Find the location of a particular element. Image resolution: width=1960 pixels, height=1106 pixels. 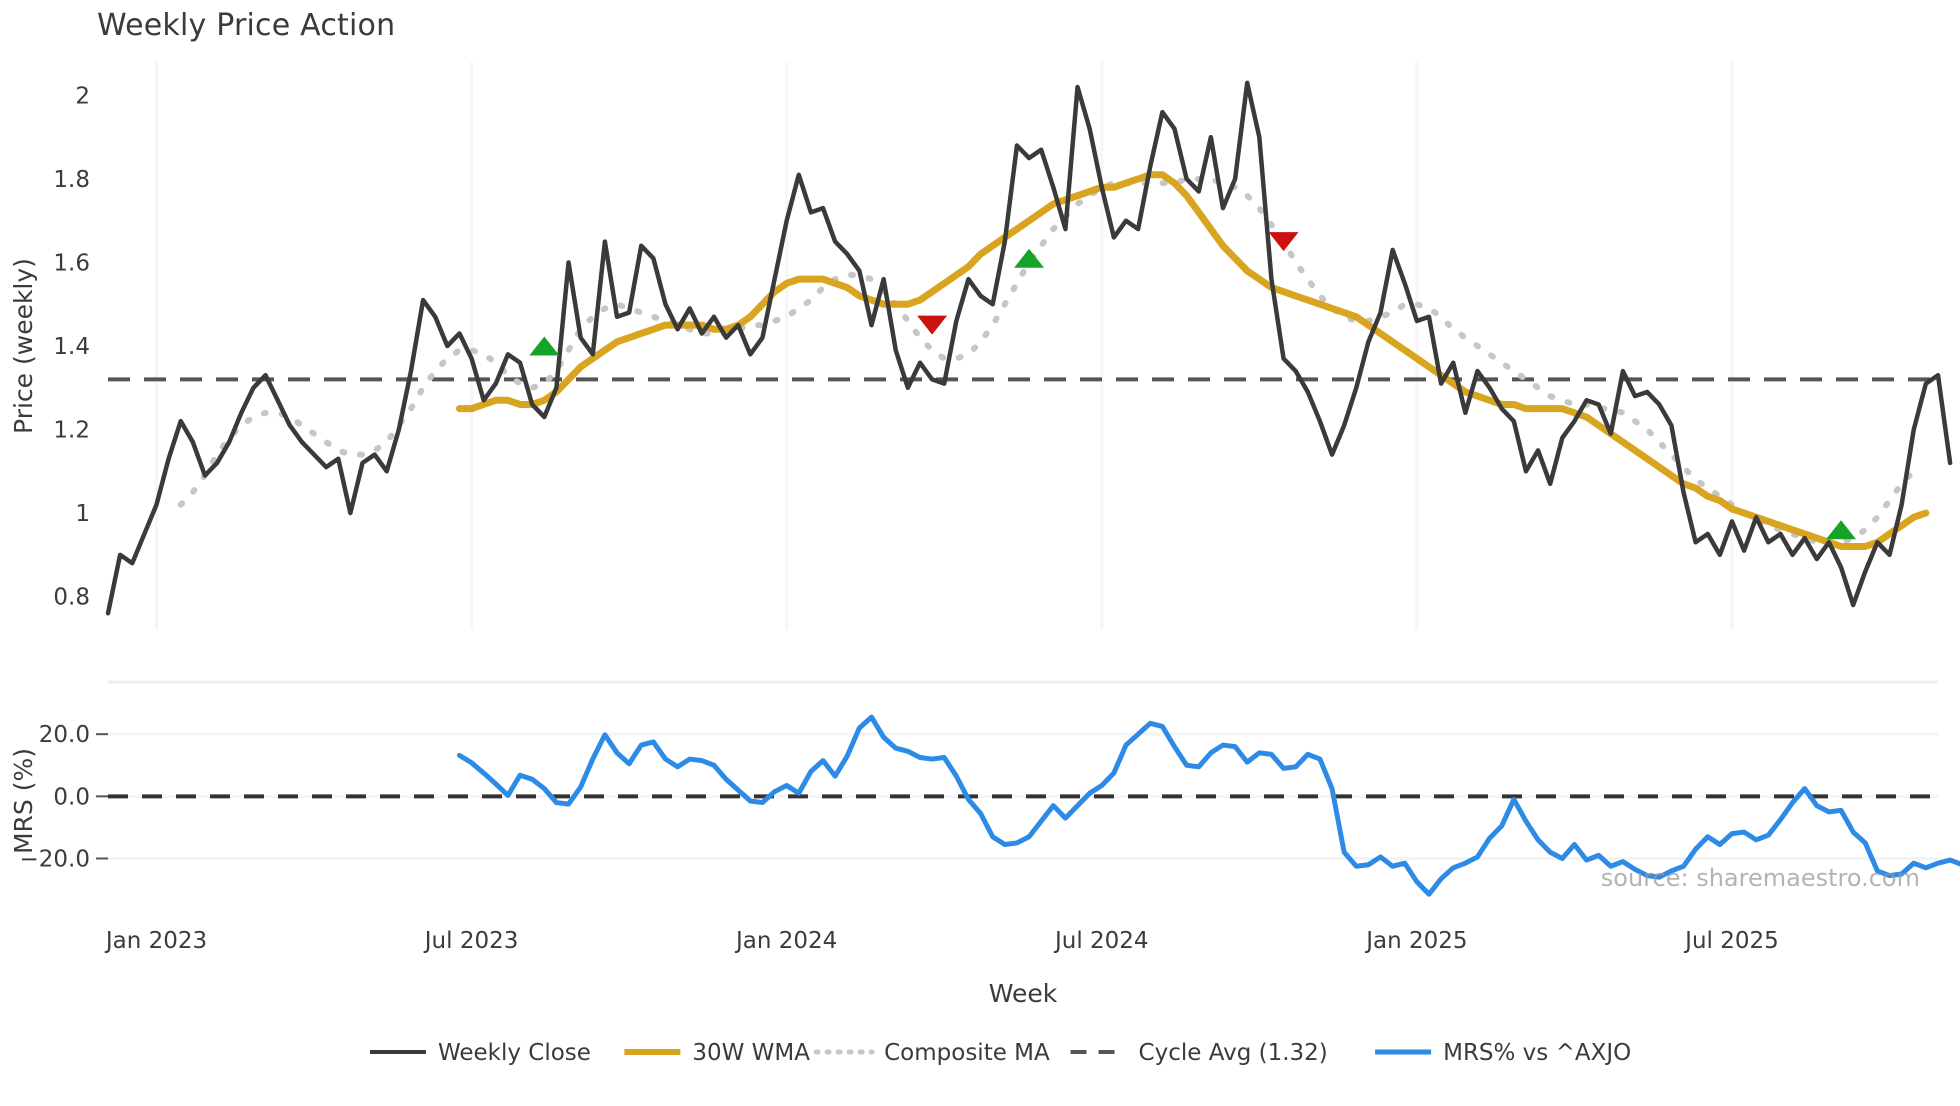

x-tick-label-2: Jan 2024 is located at coordinates (785, 941).